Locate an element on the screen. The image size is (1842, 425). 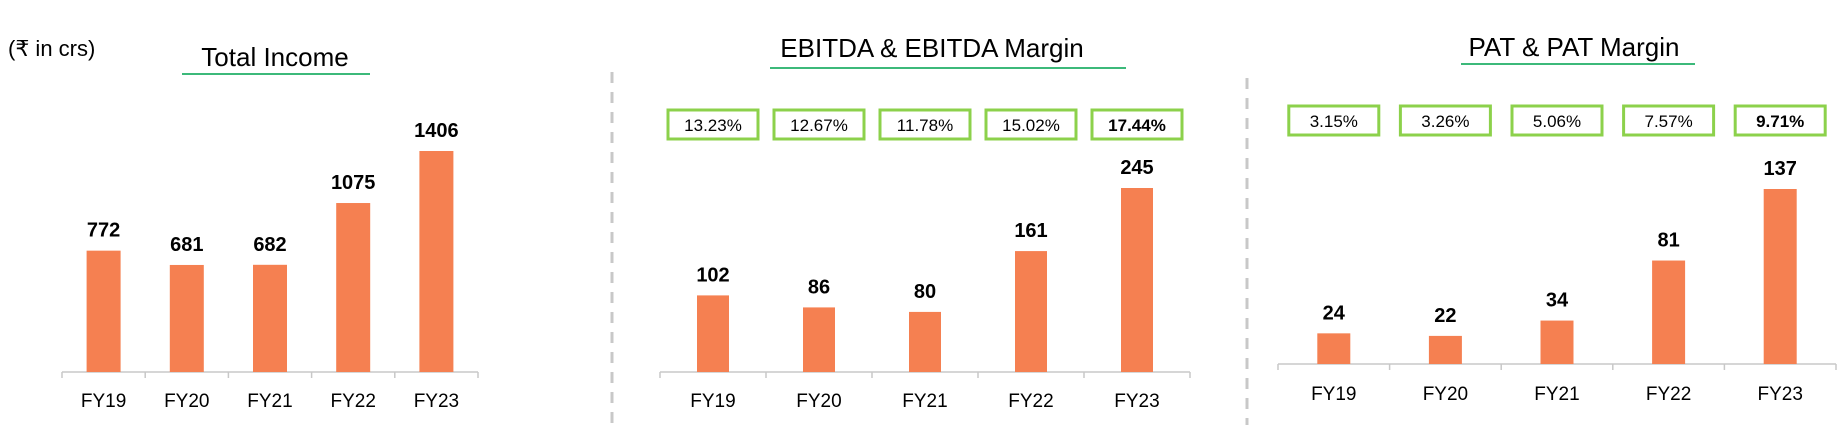
margin-label: 13.23% is located at coordinates (713, 125).